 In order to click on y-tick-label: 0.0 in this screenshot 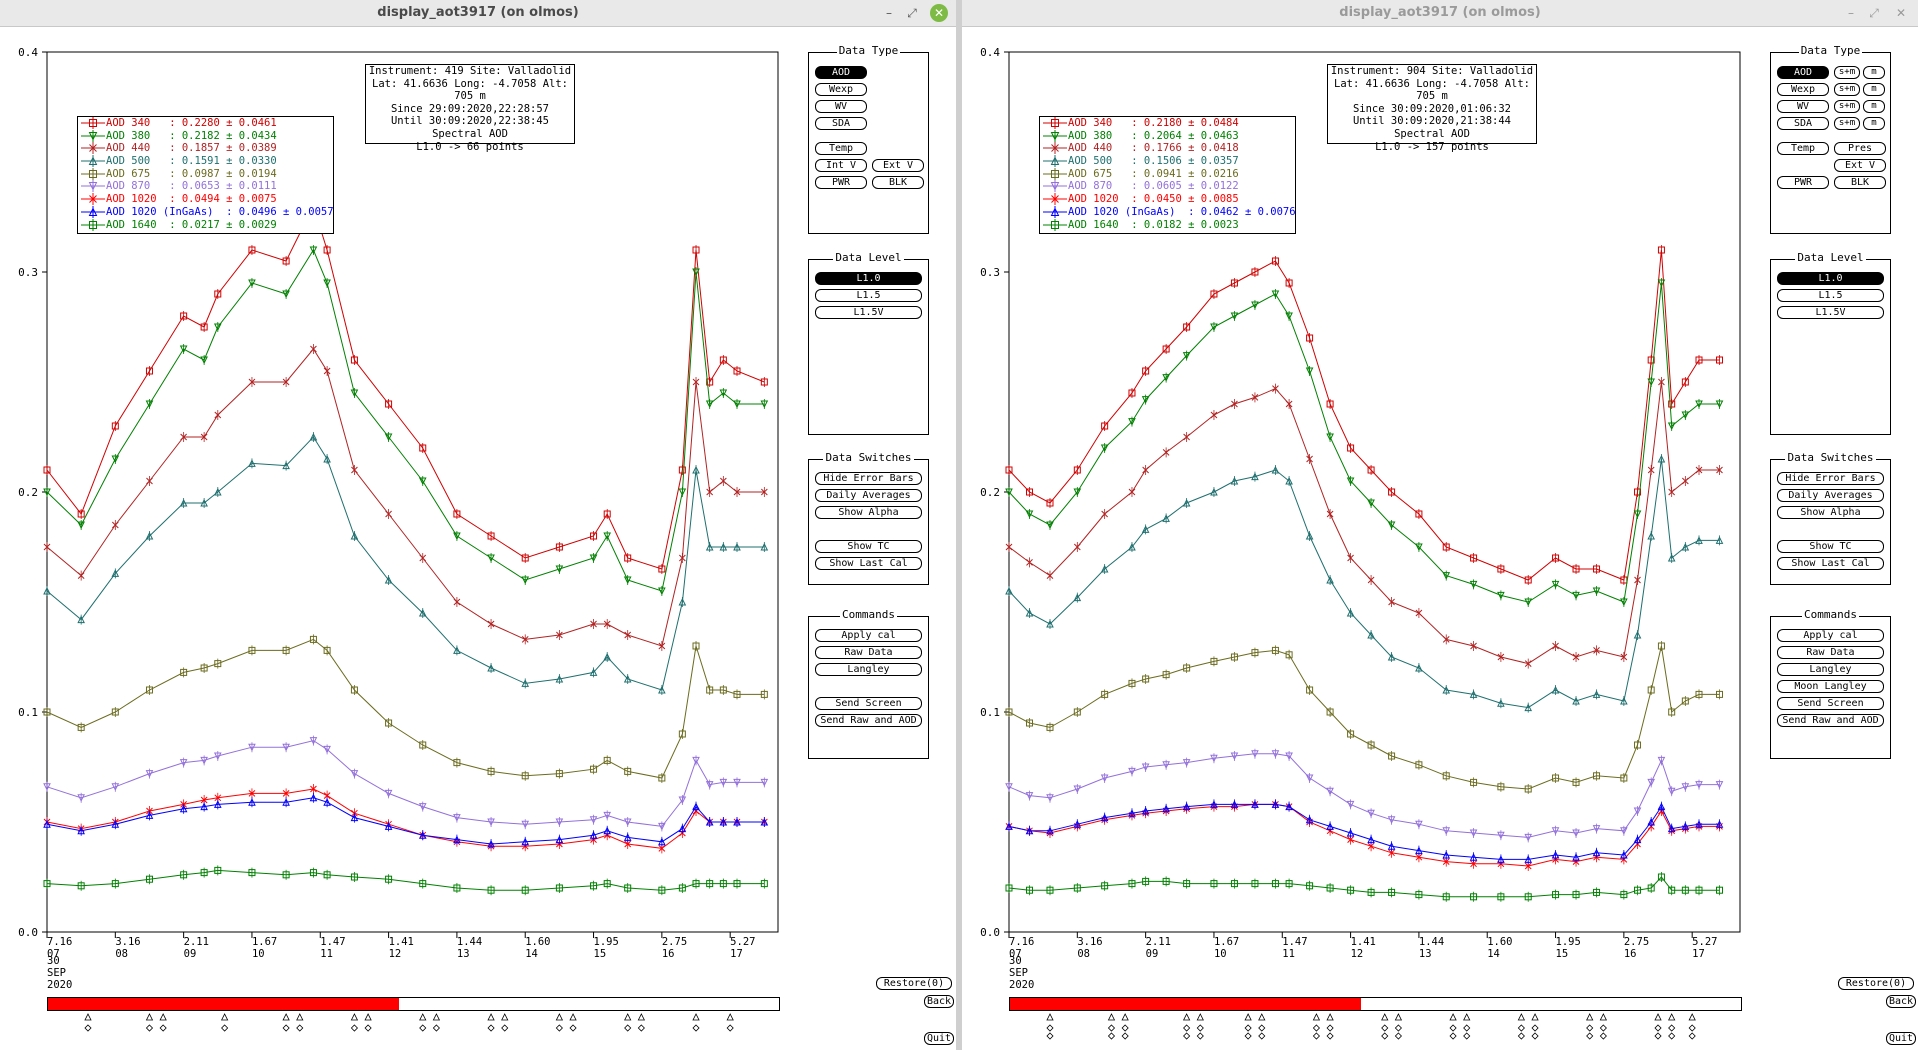, I will do `click(990, 932)`.